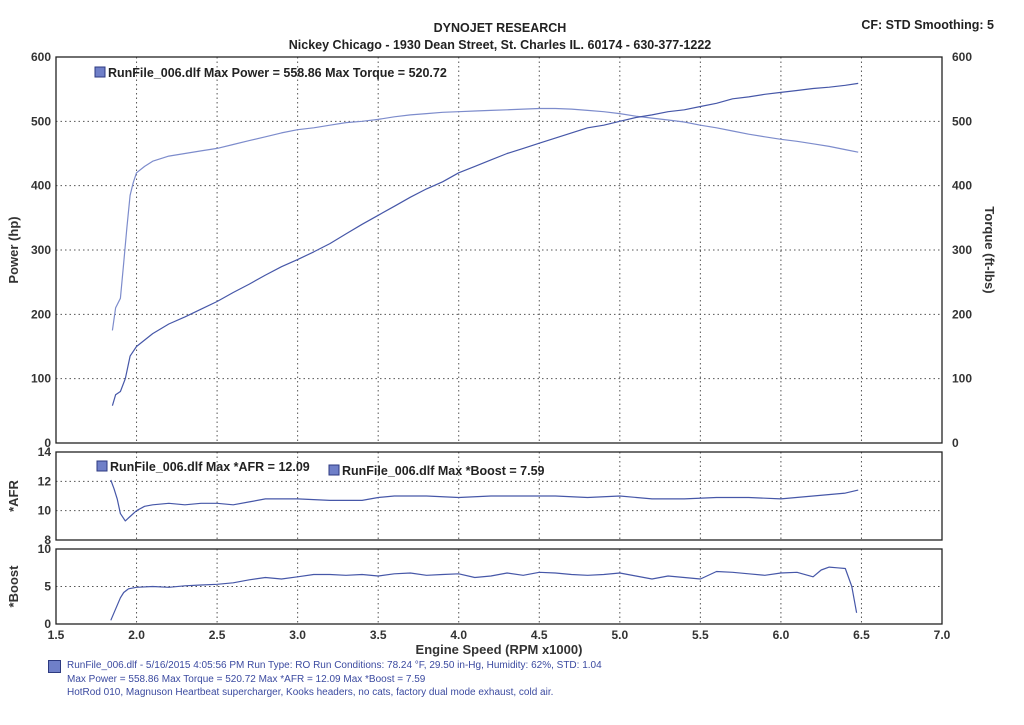 The height and width of the screenshot is (725, 1024). I want to click on x-tick-label: 4.5, so click(539, 635).